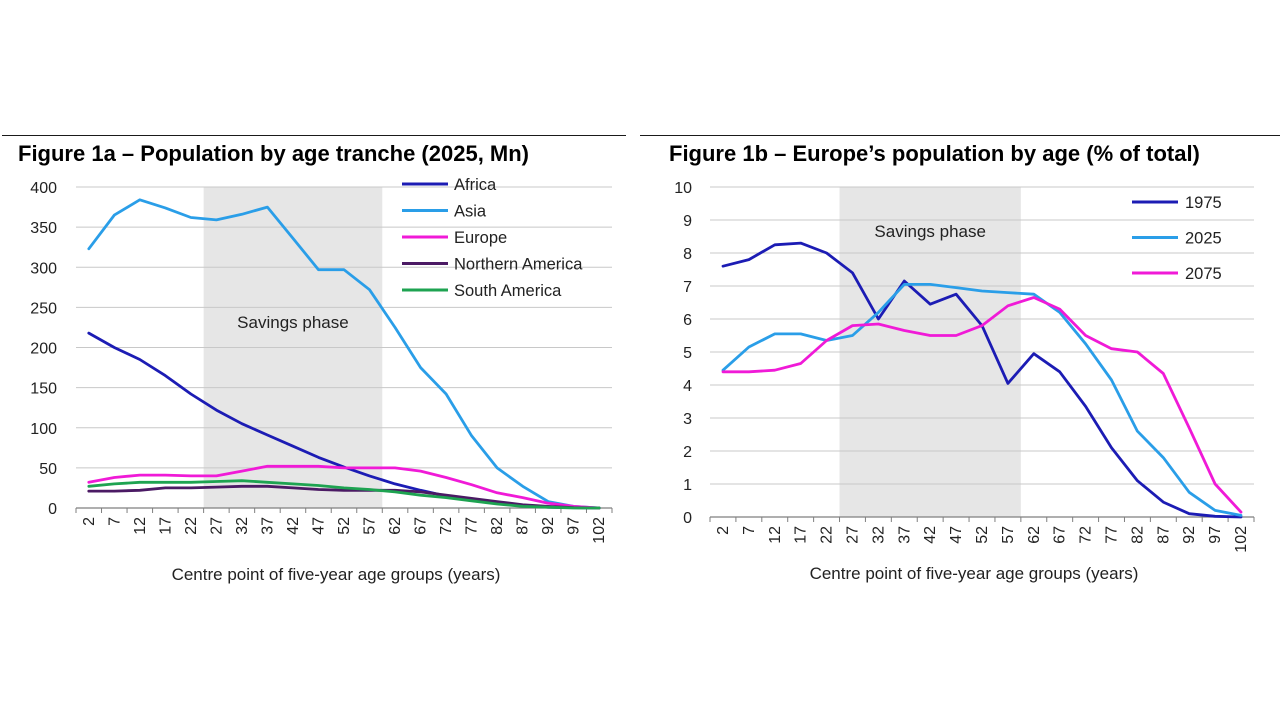  Describe the element at coordinates (216, 526) in the screenshot. I see `fig1a-x-tick-label: 27` at that location.